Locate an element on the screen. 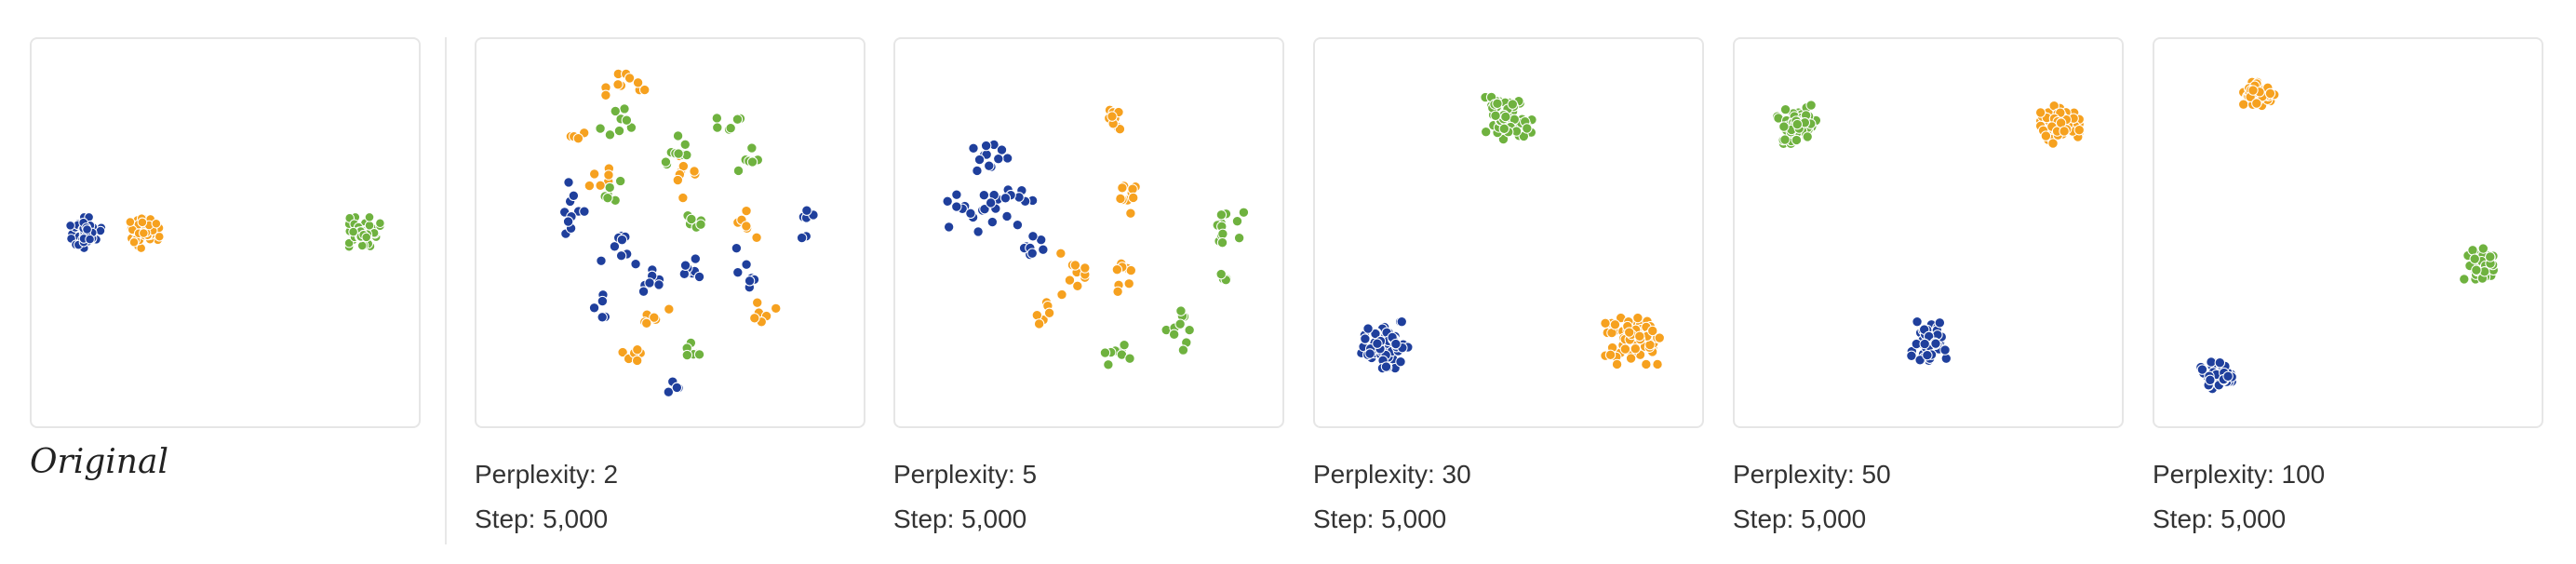  perplexity-30-plot-panel is located at coordinates (1508, 233).